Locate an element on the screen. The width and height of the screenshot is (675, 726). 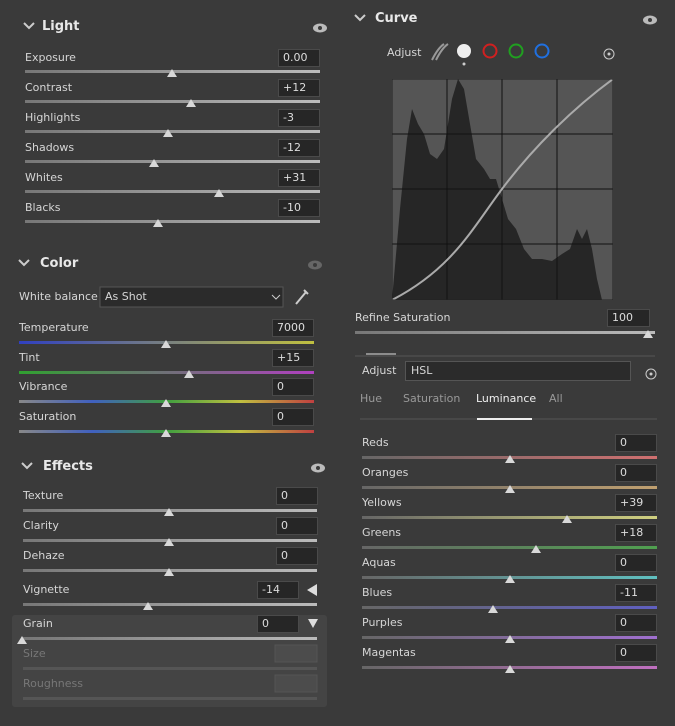
tab: Saturation is located at coordinates (432, 398).